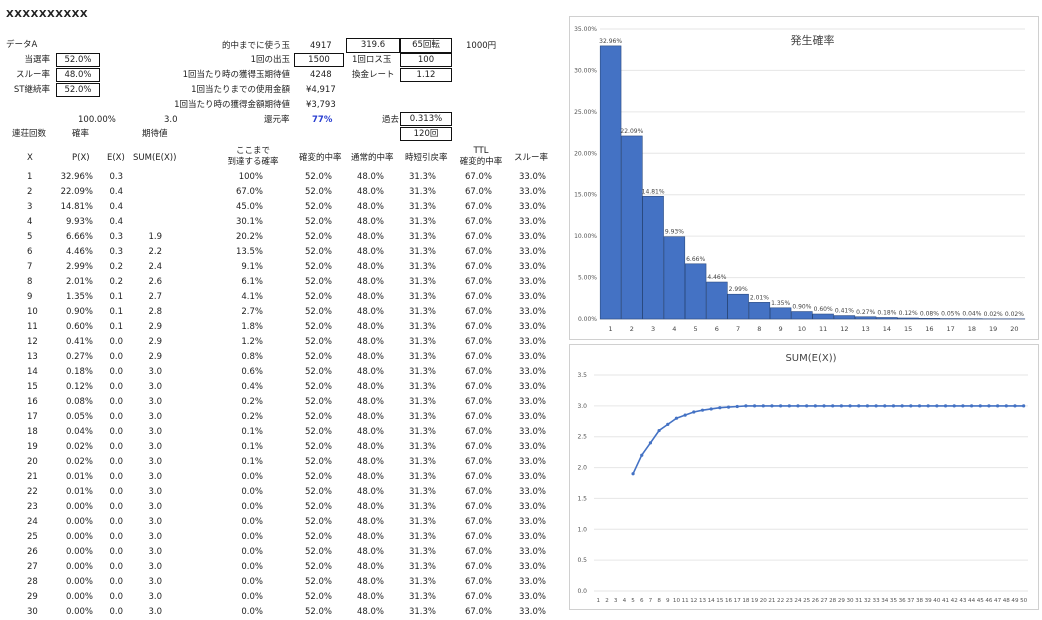 The width and height of the screenshot is (1042, 620). I want to click on cell-x: 10, so click(37, 312).